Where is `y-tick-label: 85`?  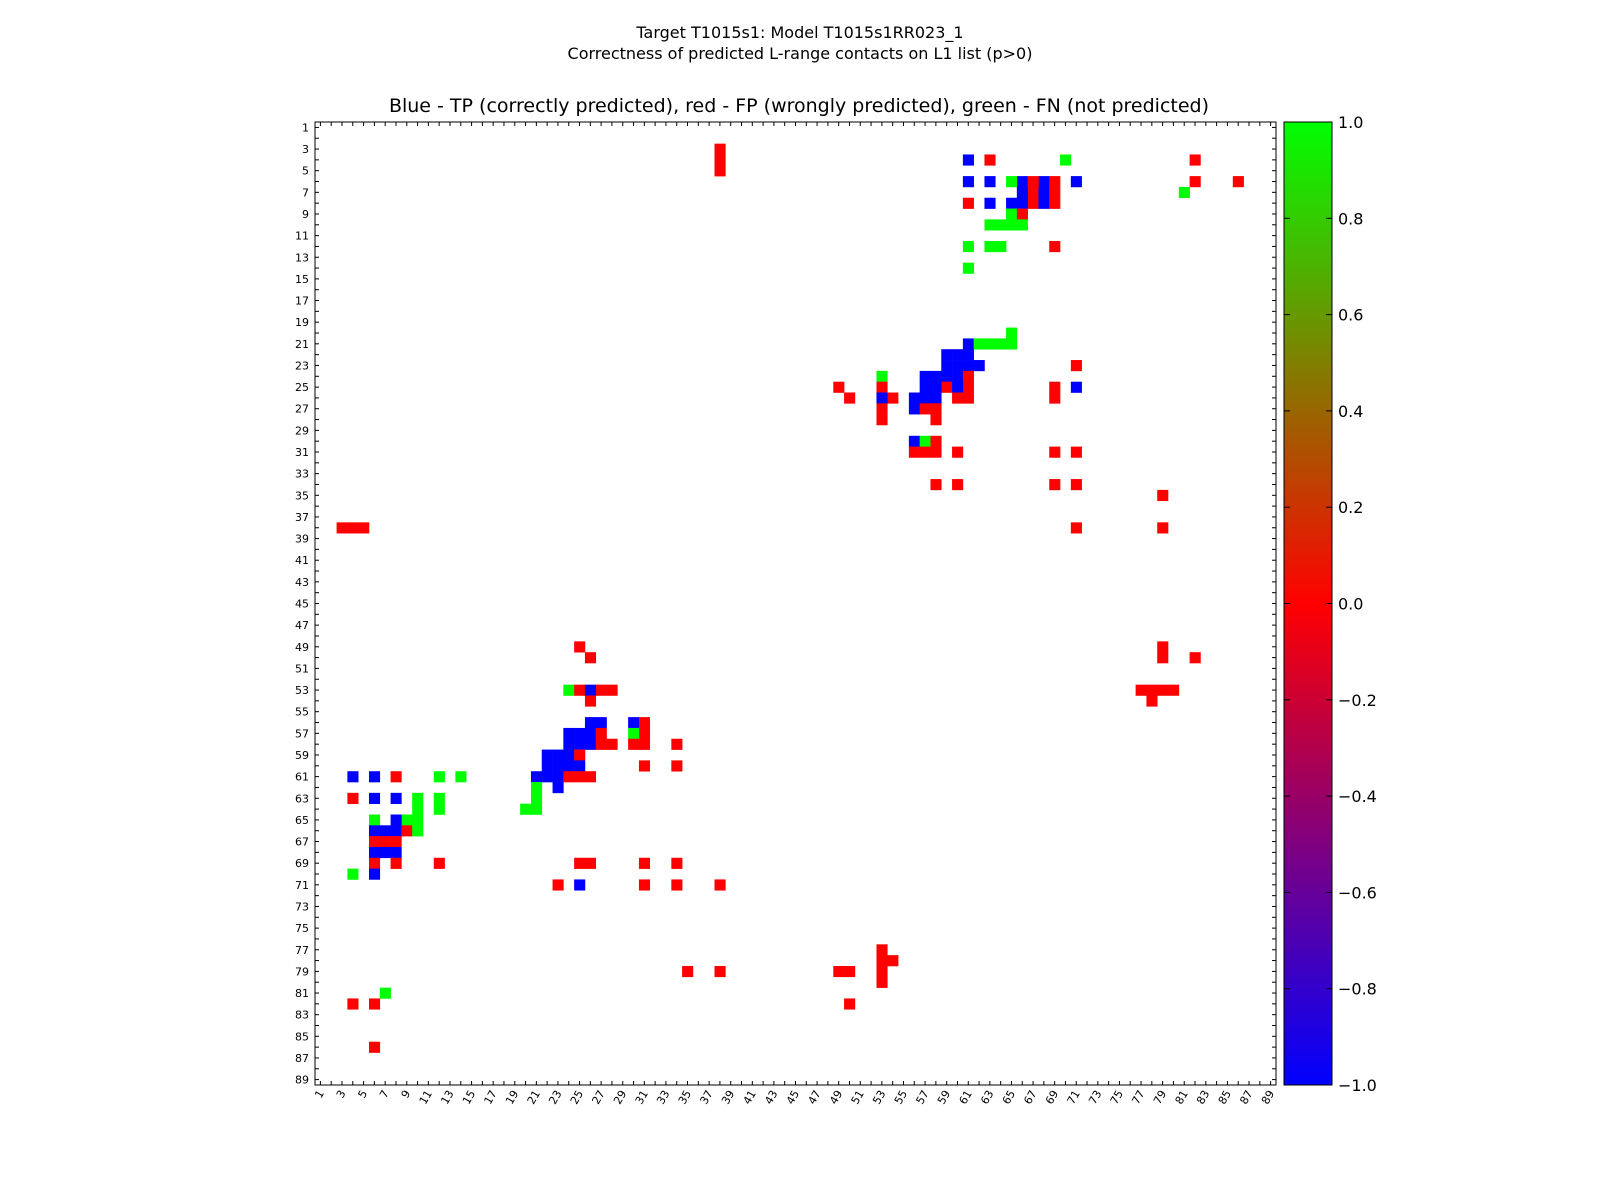 y-tick-label: 85 is located at coordinates (302, 1036).